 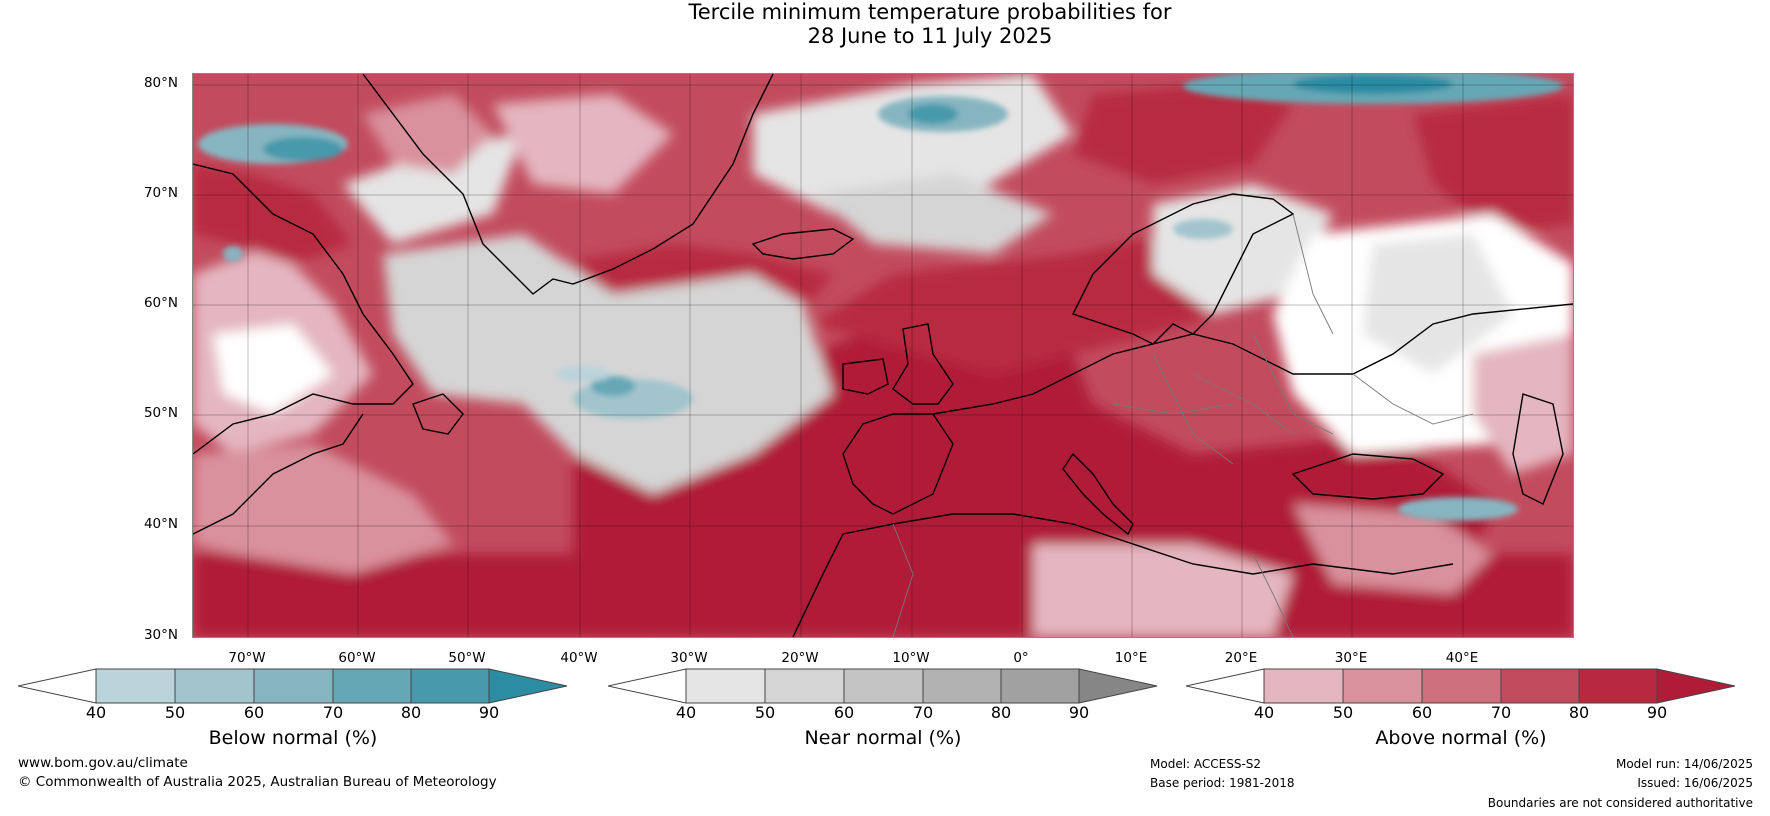 I want to click on cbar1-tick-80: 80, so click(x=1001, y=712).